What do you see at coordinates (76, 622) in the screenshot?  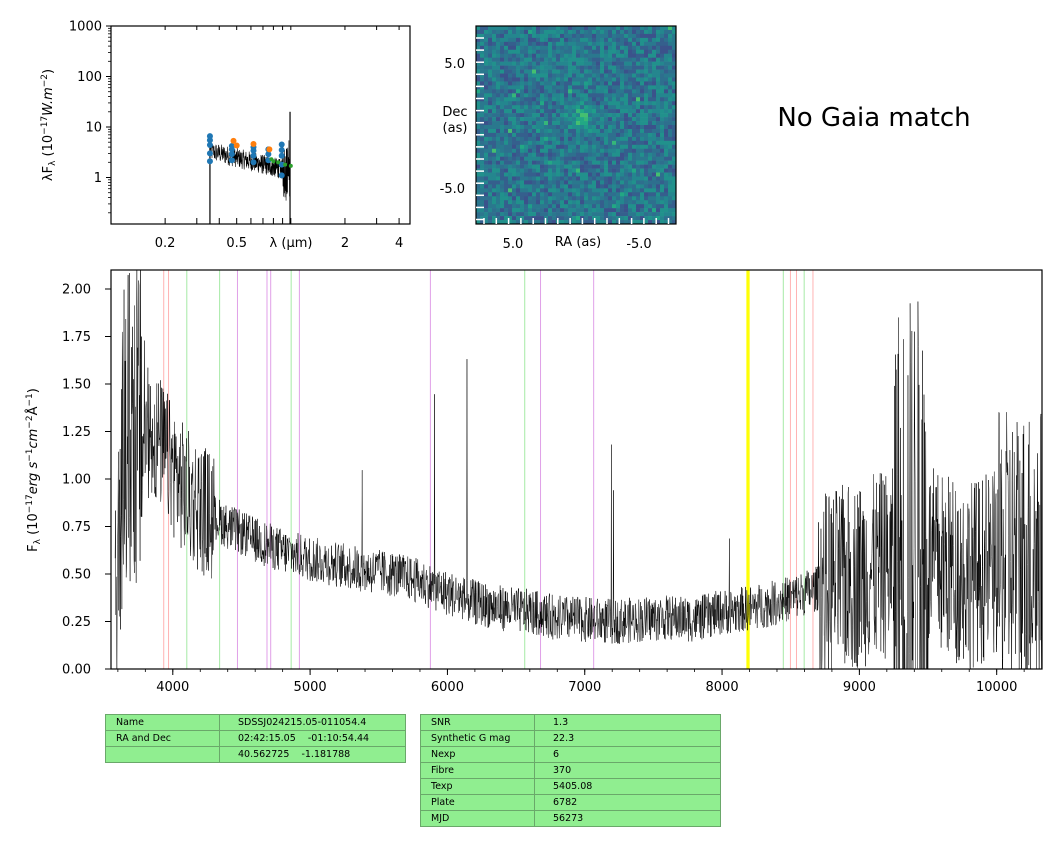 I see `spectrum-ytick-label: 0.25` at bounding box center [76, 622].